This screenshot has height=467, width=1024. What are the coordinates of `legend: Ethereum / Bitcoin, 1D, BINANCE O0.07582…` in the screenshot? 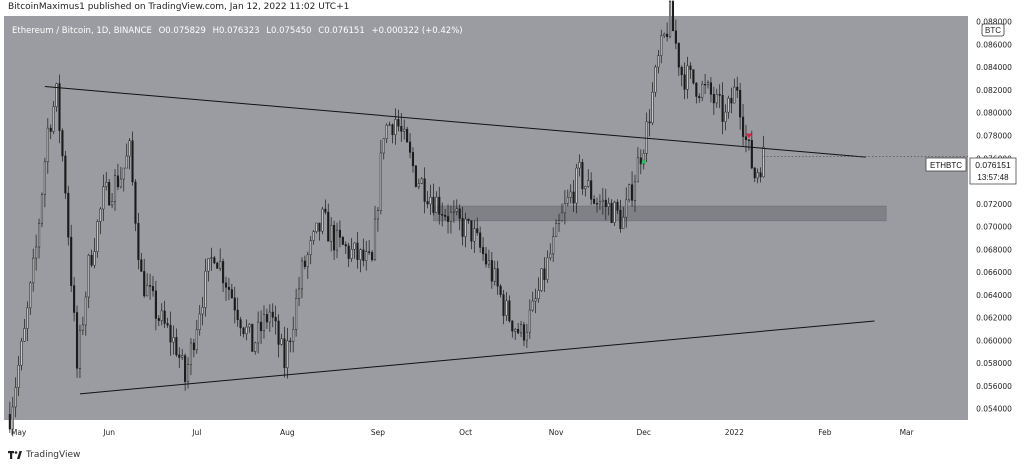 It's located at (237, 31).